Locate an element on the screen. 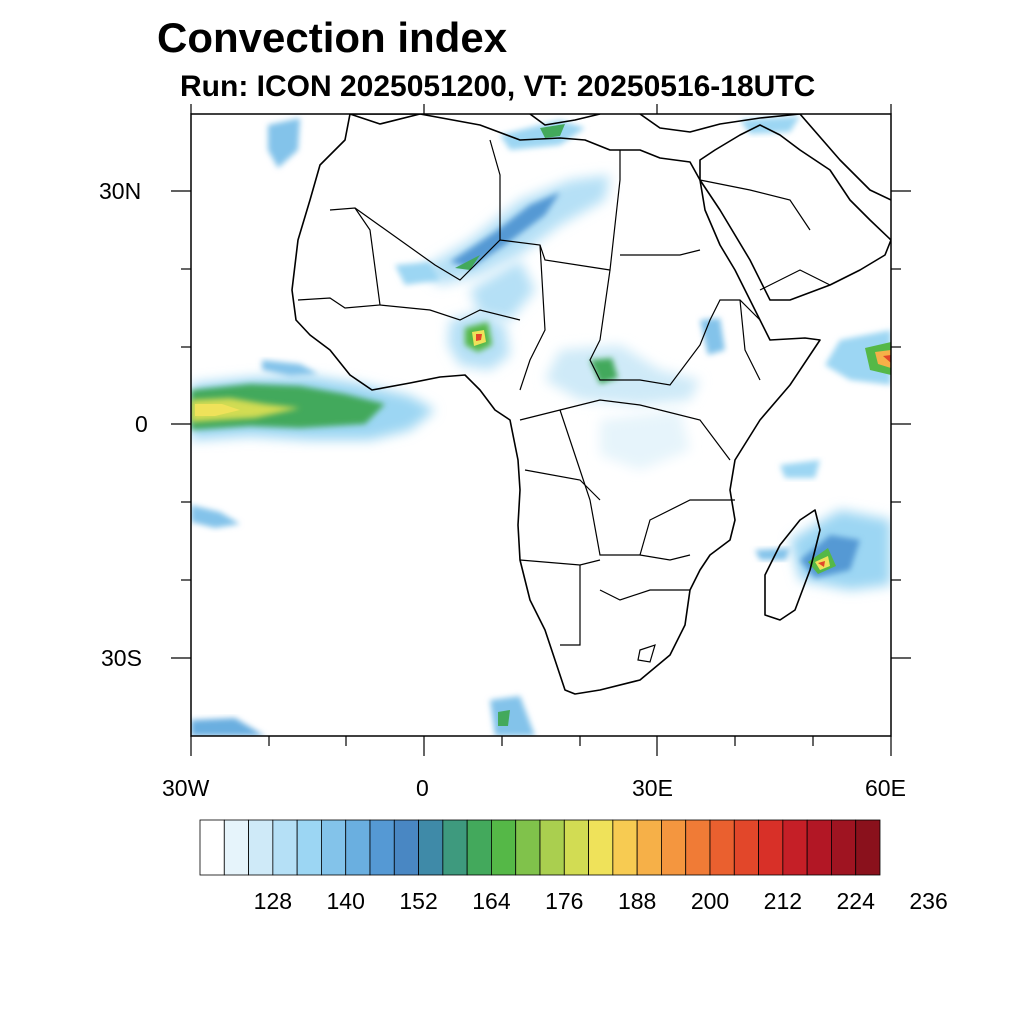  lon-label-30e: 30E is located at coordinates (652, 788).